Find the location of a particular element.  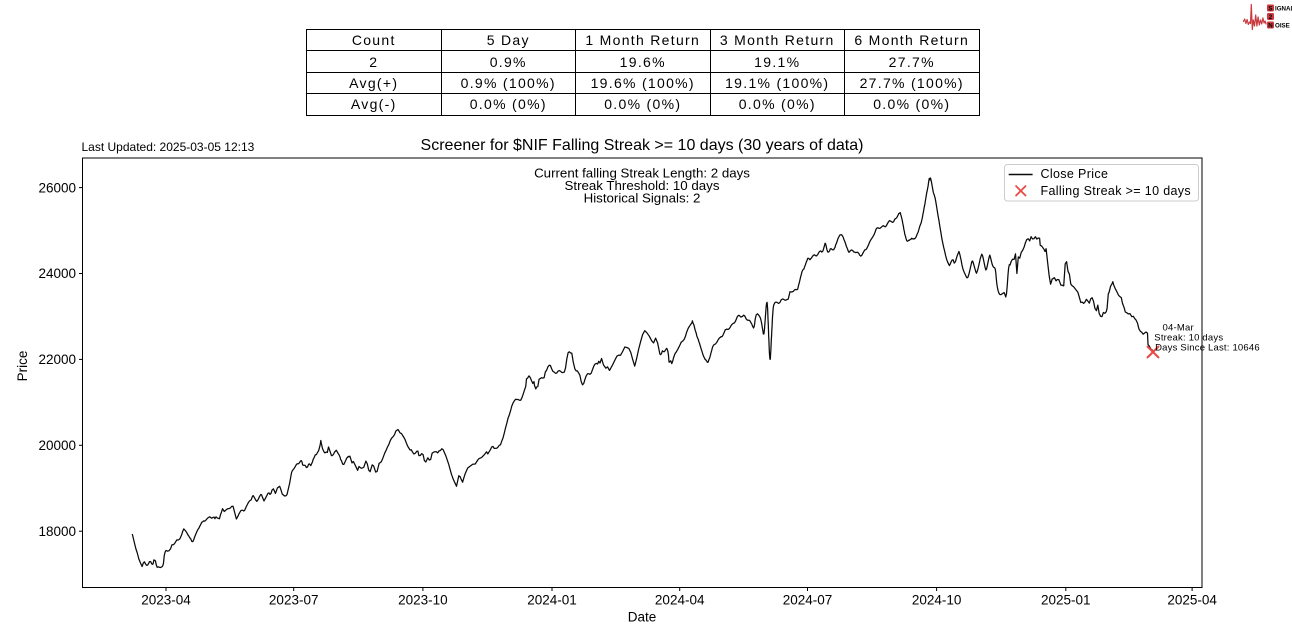

svg-text: 04-Mar is located at coordinates (1178, 328).